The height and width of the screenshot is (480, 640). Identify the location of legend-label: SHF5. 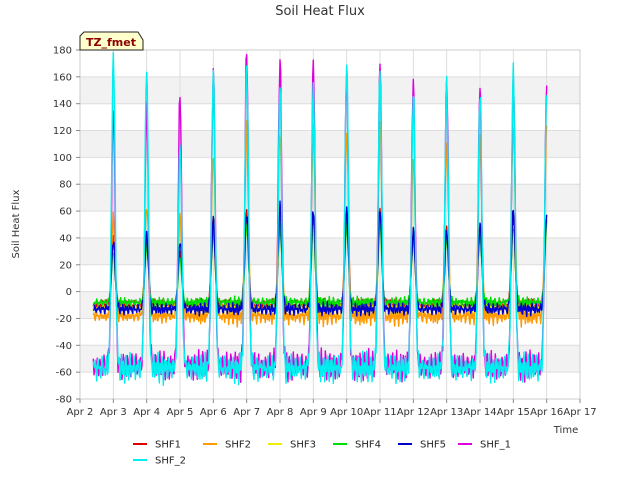
(433, 445).